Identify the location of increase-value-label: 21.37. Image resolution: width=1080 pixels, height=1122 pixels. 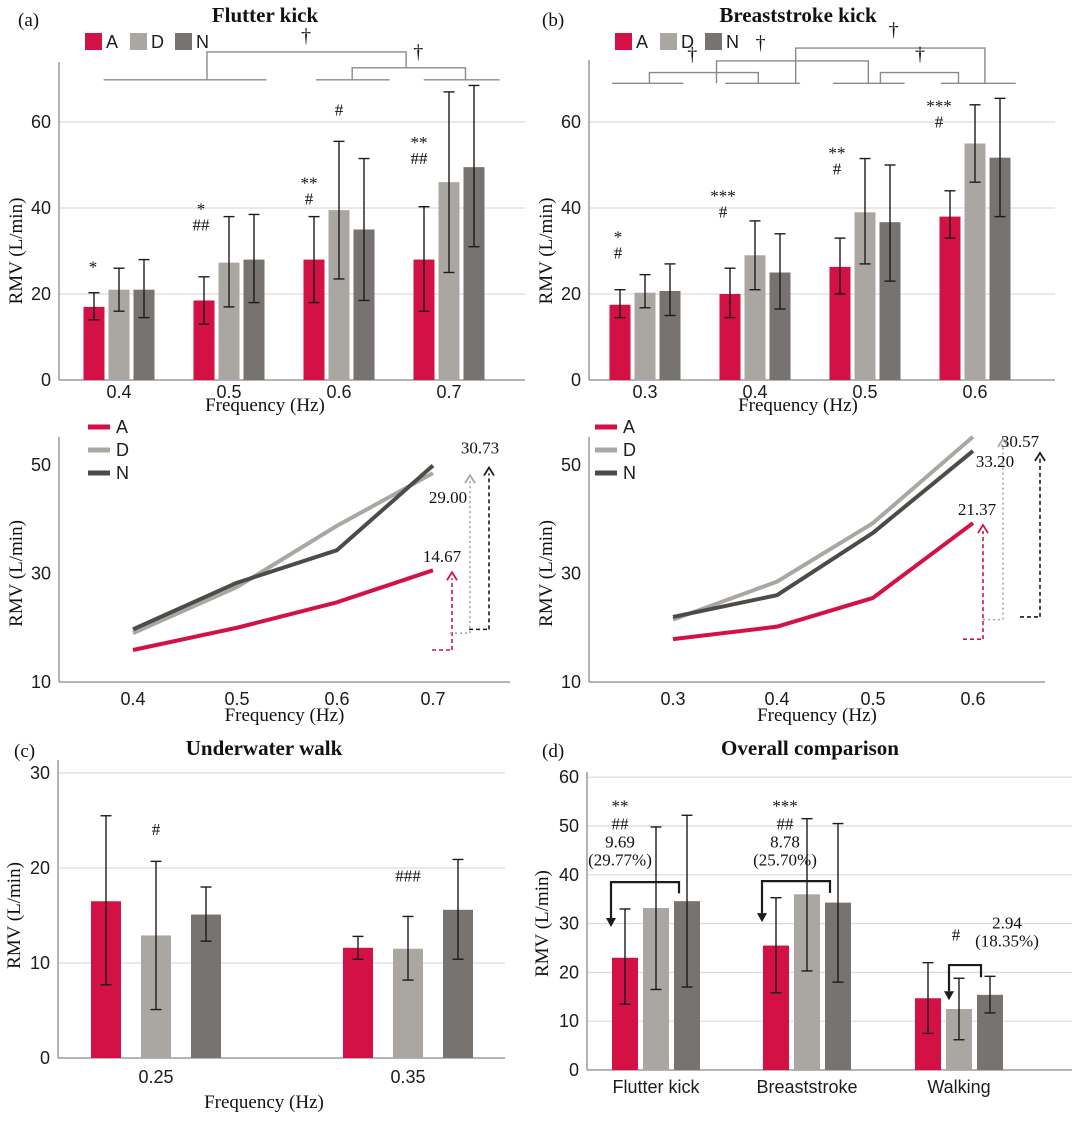
(977, 509).